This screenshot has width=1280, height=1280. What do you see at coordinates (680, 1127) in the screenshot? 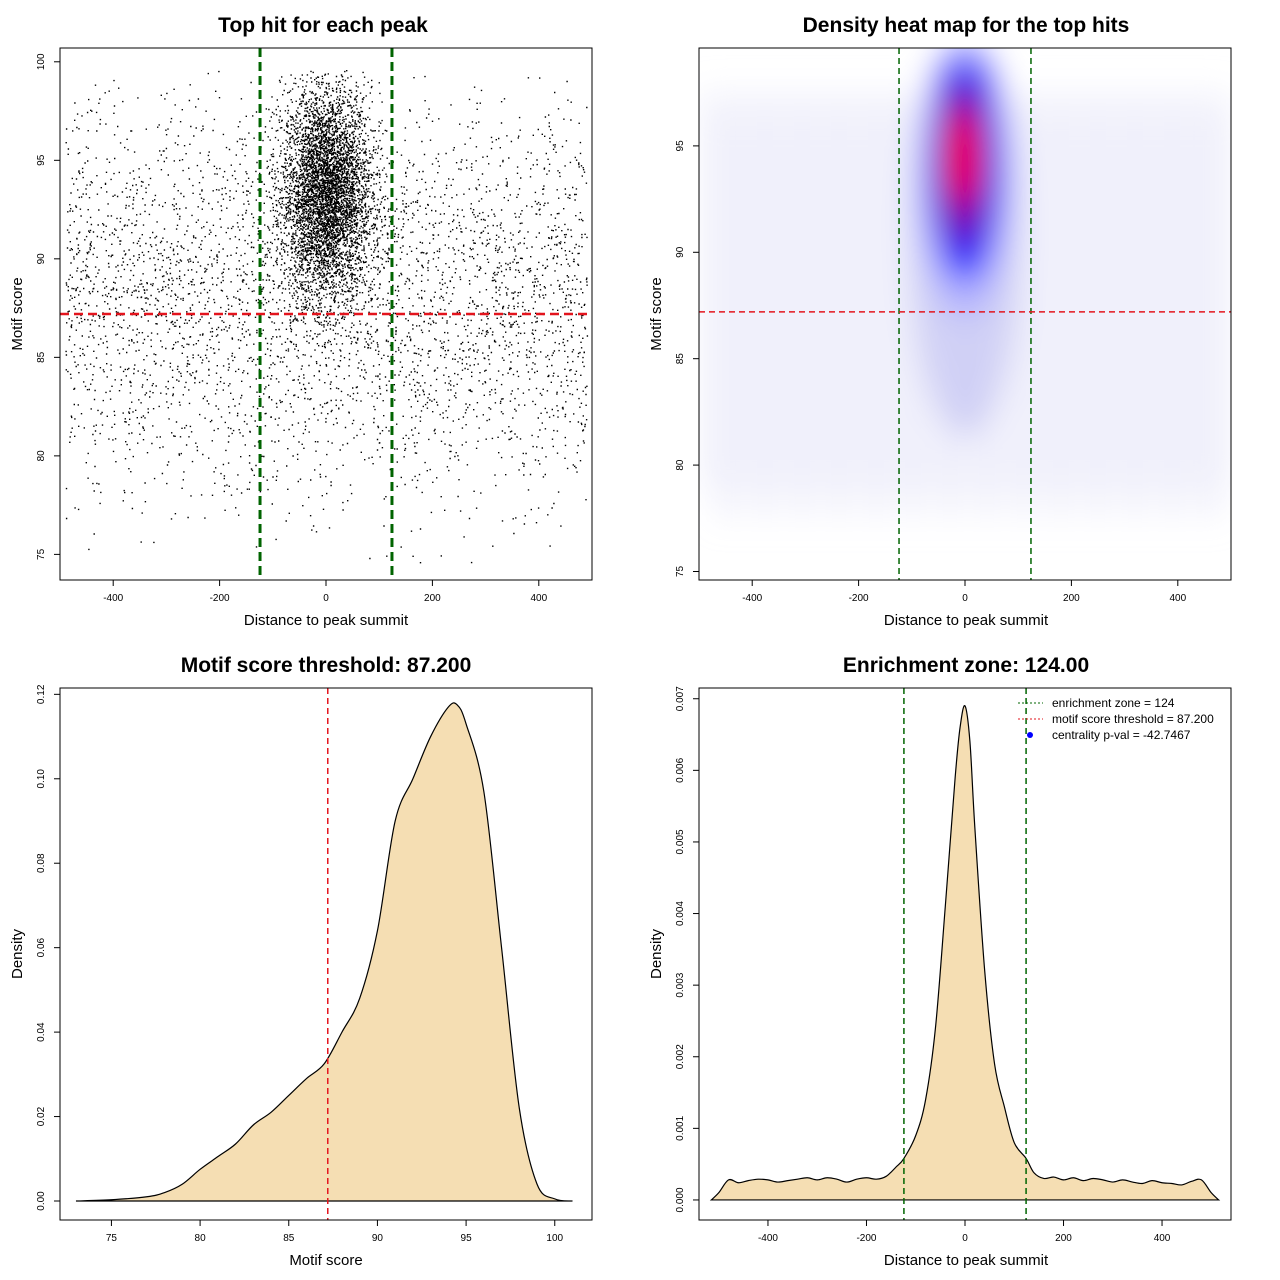
I see `distance-density-y-tick-label: 0.001` at bounding box center [680, 1127].